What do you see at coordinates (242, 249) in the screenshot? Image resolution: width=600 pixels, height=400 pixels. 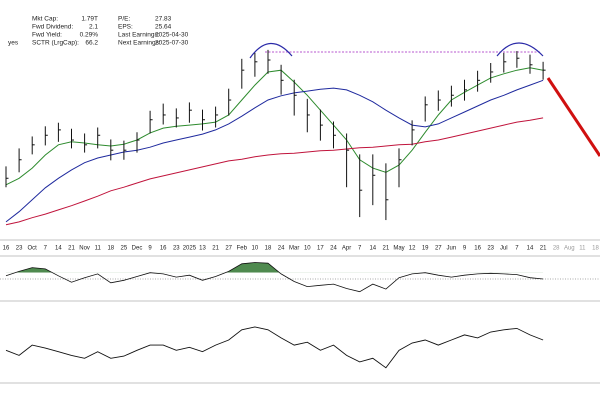 I see `x-tick-label: Feb` at bounding box center [242, 249].